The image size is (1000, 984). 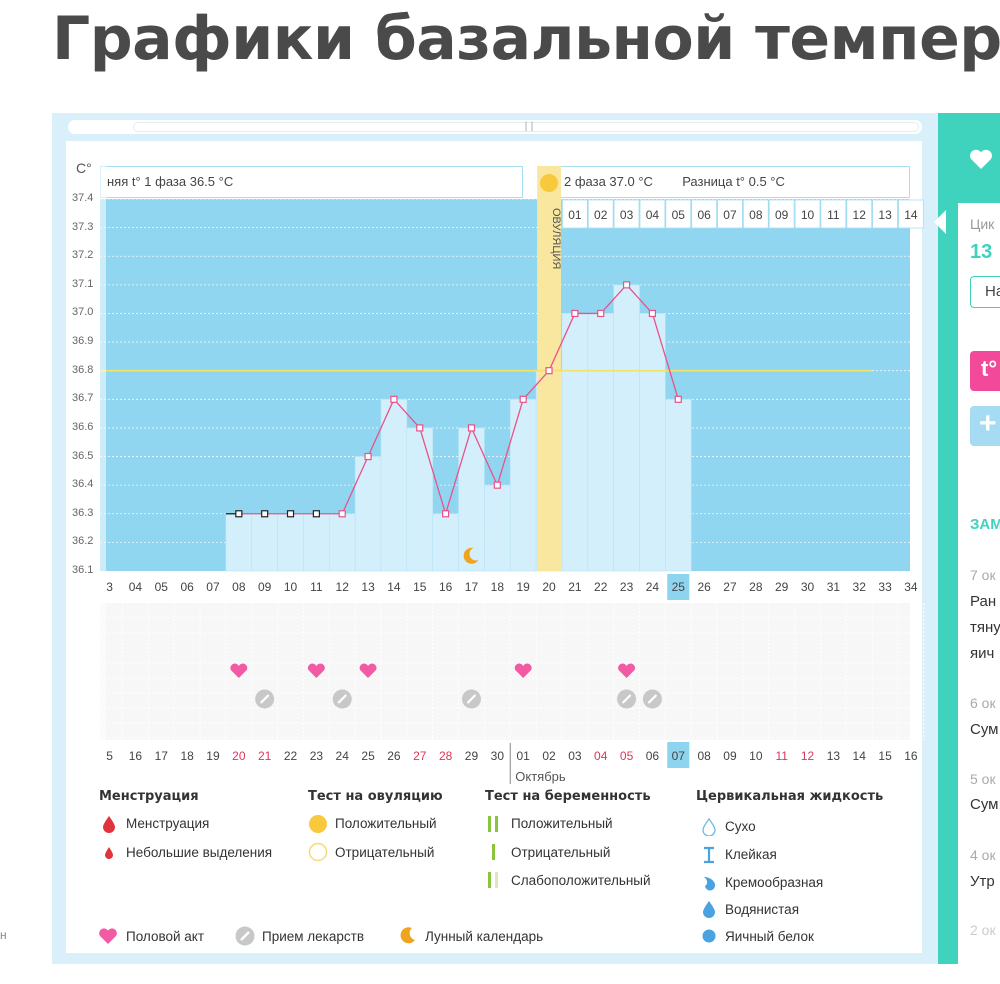 What do you see at coordinates (265, 756) in the screenshot?
I see `date-label: 21` at bounding box center [265, 756].